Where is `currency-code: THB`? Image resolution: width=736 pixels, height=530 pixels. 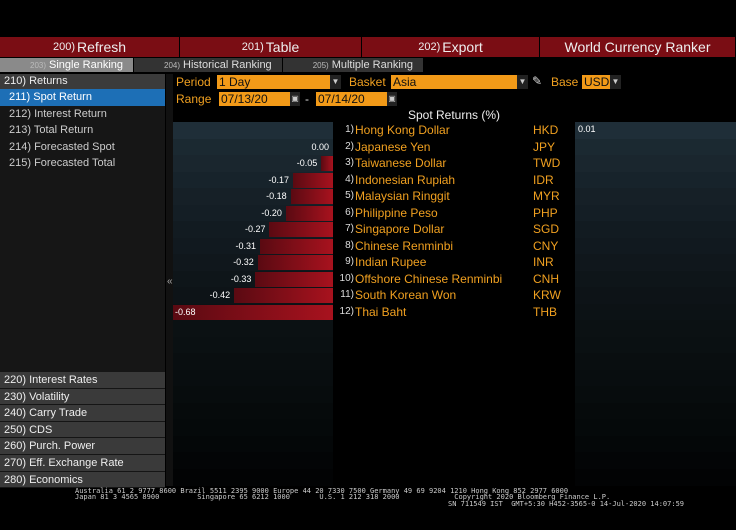 currency-code: THB is located at coordinates (545, 311).